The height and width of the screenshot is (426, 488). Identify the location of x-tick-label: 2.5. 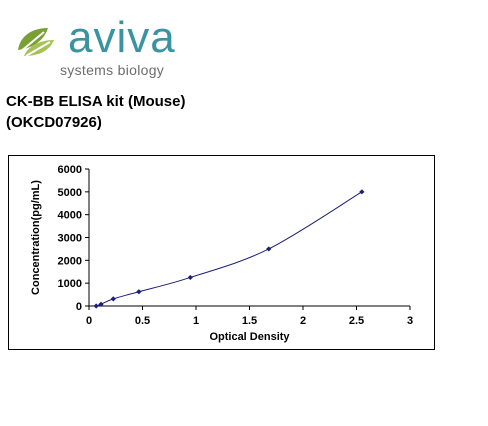
(356, 321).